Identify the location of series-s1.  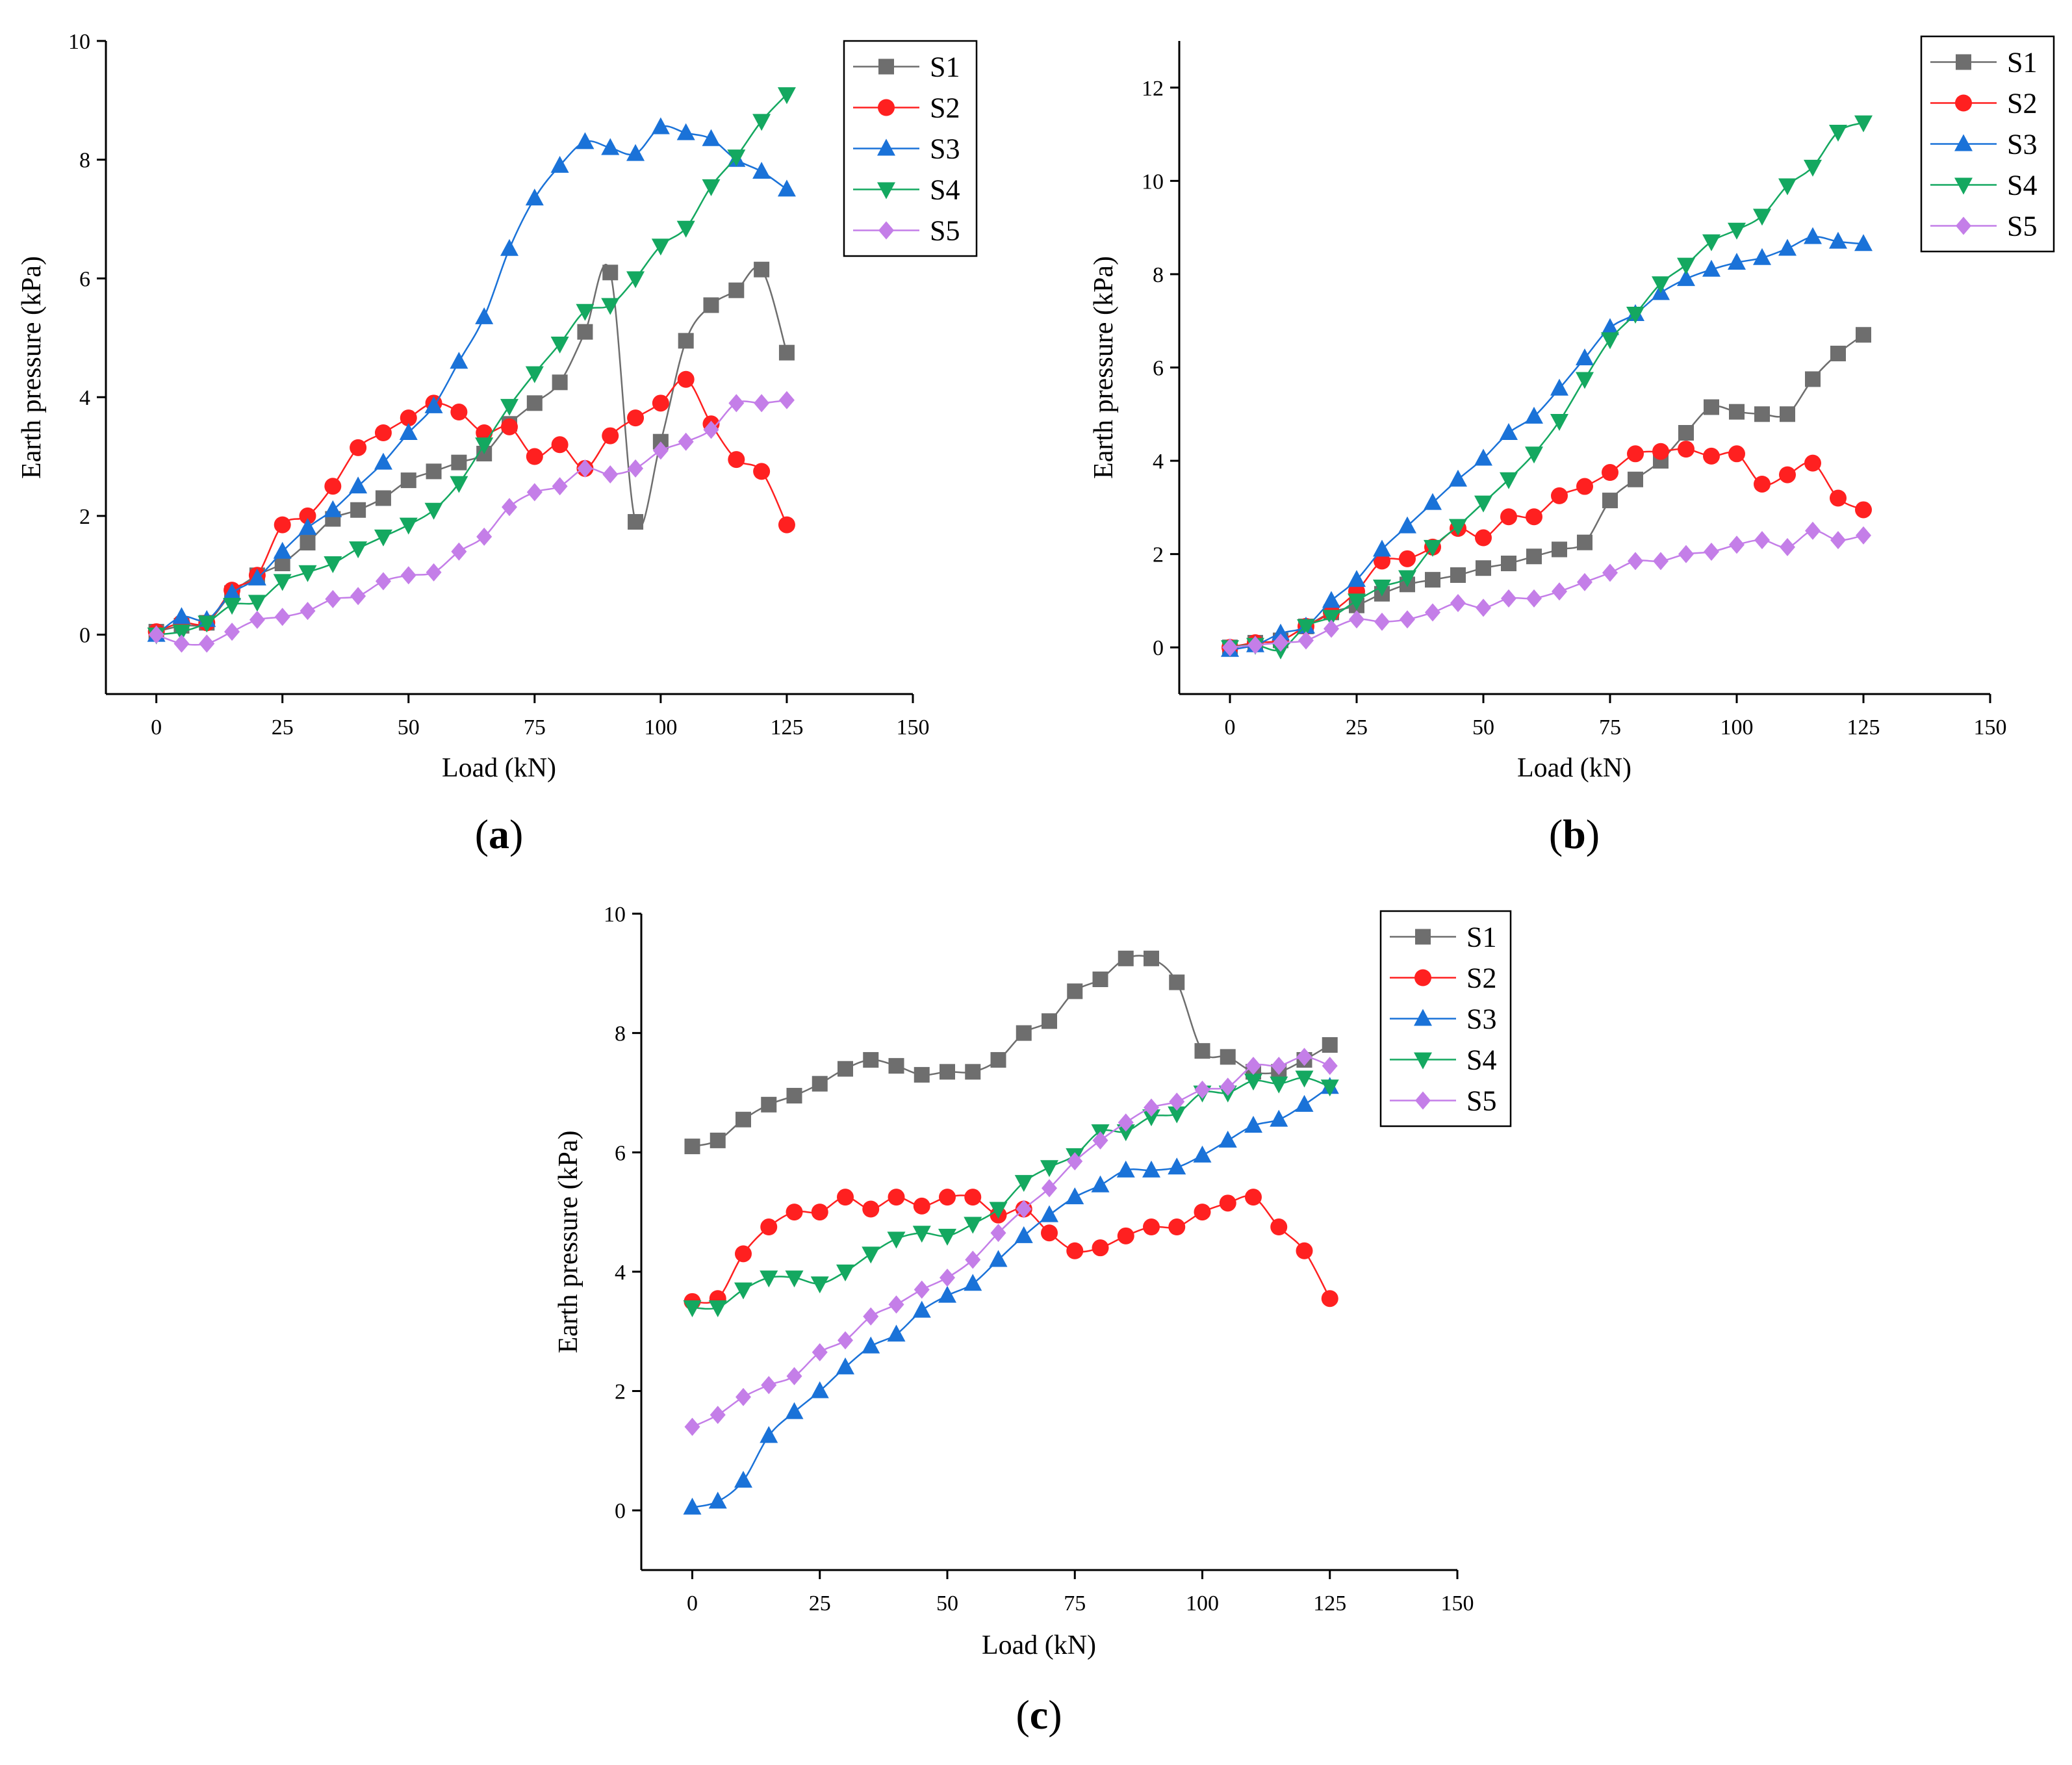
(1011, 1052).